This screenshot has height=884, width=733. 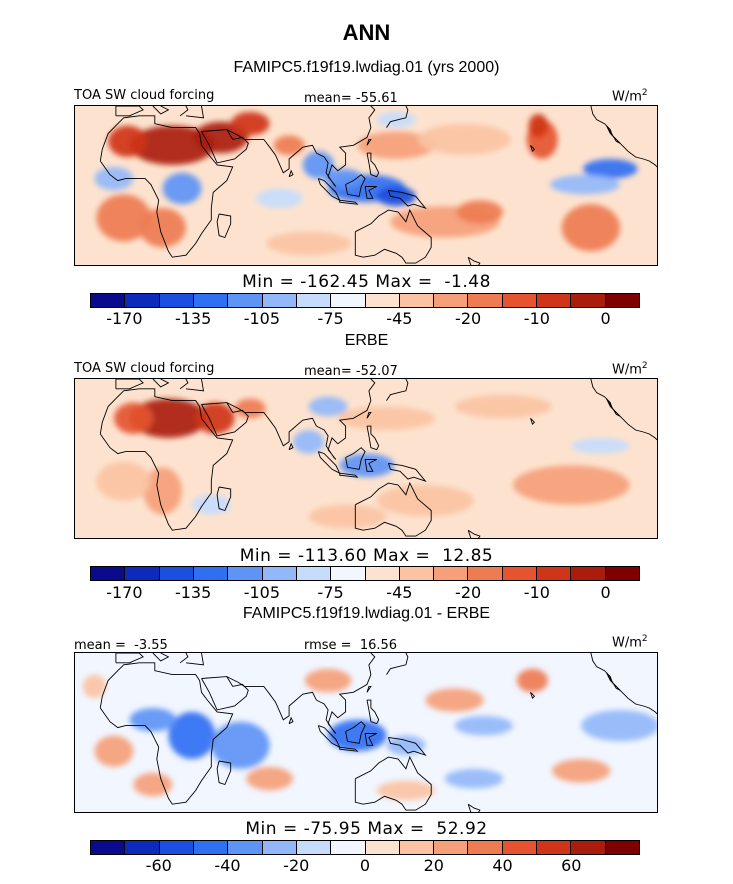 I want to click on panel-3-units-label: W/m2, so click(x=630, y=642).